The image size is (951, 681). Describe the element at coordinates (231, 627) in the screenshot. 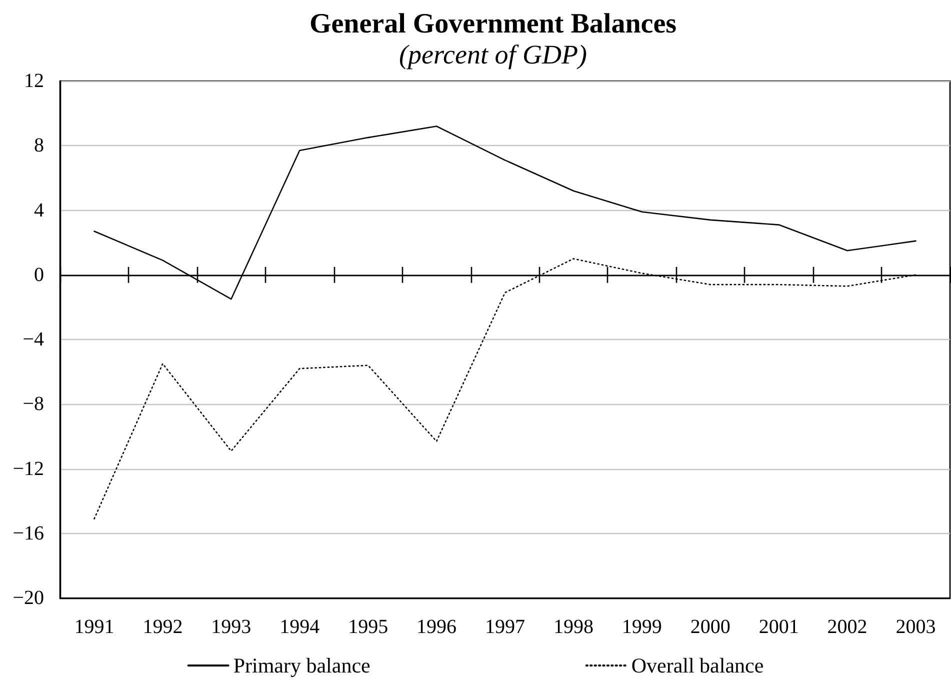

I see `x-tick-label: 1993` at that location.